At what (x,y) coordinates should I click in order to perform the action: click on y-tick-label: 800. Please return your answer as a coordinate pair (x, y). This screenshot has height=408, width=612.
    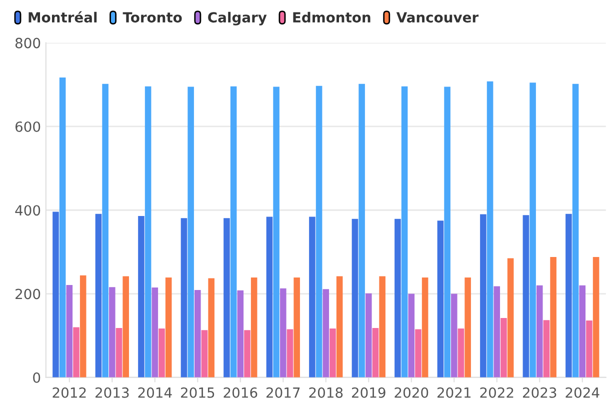
    Looking at the image, I should click on (27, 43).